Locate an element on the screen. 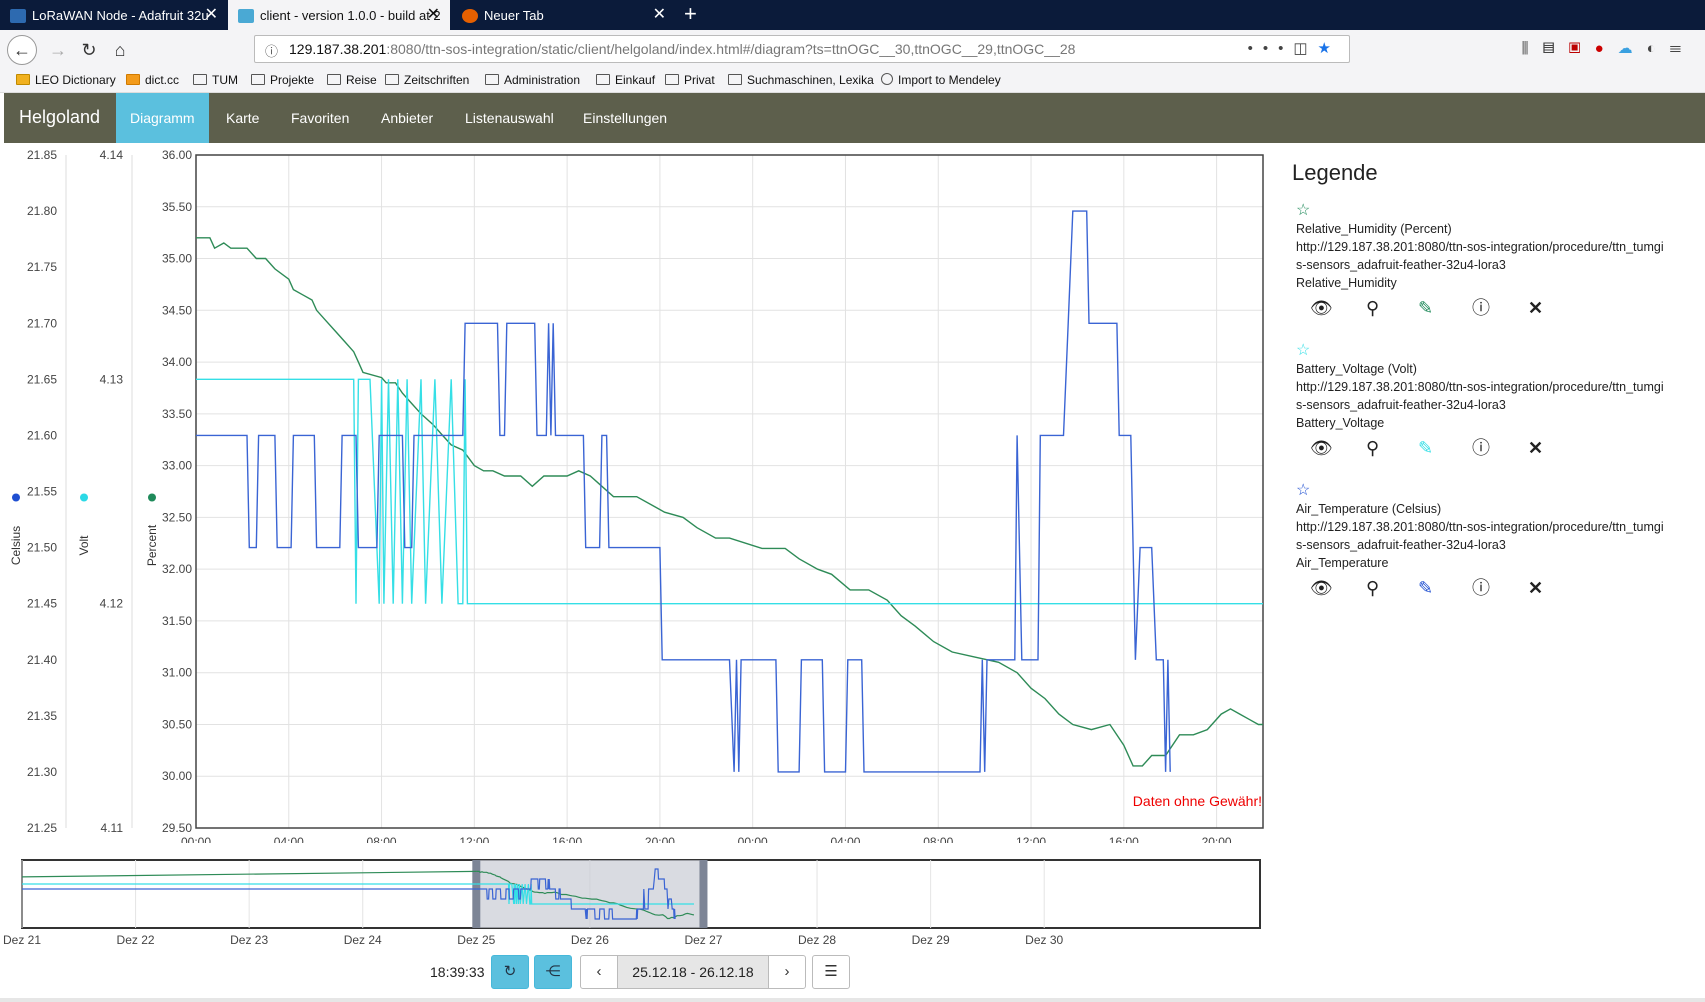 The image size is (1705, 1002). extension-icon: ◐ is located at coordinates (1658, 48).